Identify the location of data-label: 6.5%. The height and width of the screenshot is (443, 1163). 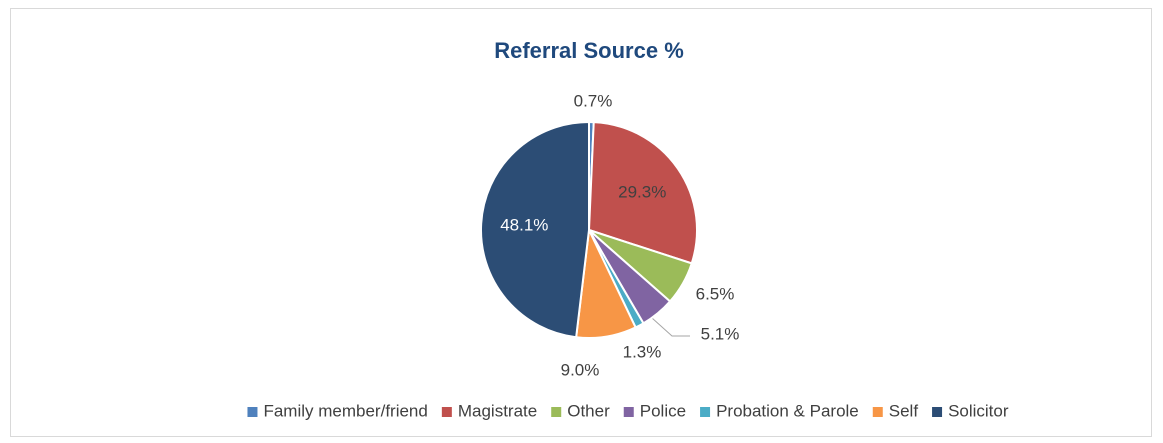
(715, 293).